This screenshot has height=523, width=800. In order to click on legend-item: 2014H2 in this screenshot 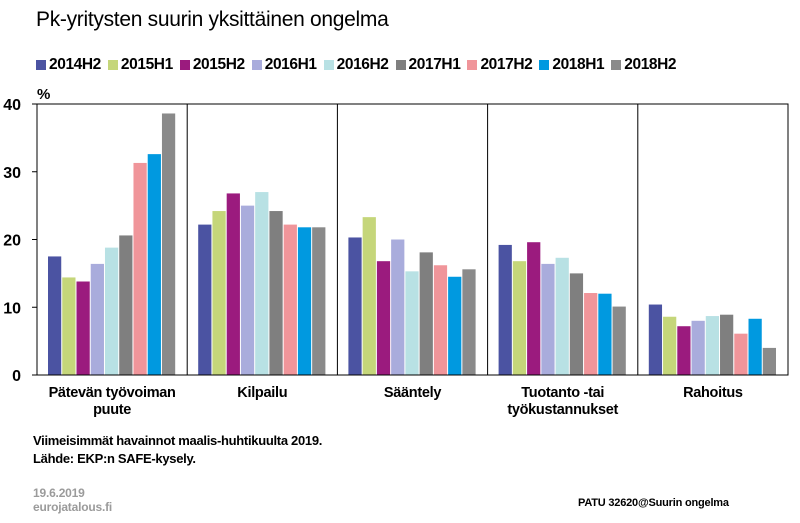, I will do `click(68, 65)`.